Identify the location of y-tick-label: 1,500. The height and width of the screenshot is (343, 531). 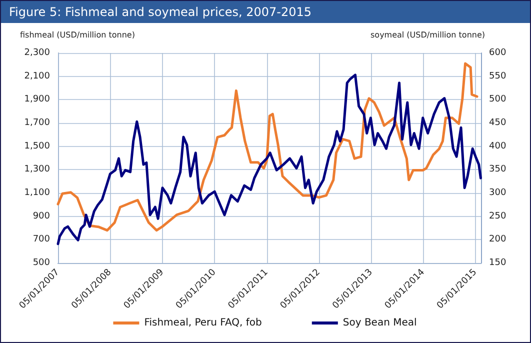
(37, 146).